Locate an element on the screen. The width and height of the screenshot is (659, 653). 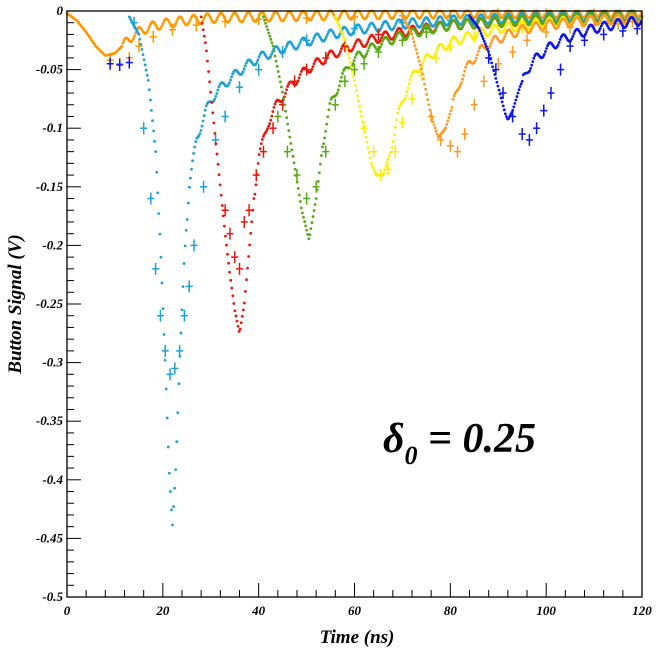
y-tick-label: 0 is located at coordinates (60, 10).